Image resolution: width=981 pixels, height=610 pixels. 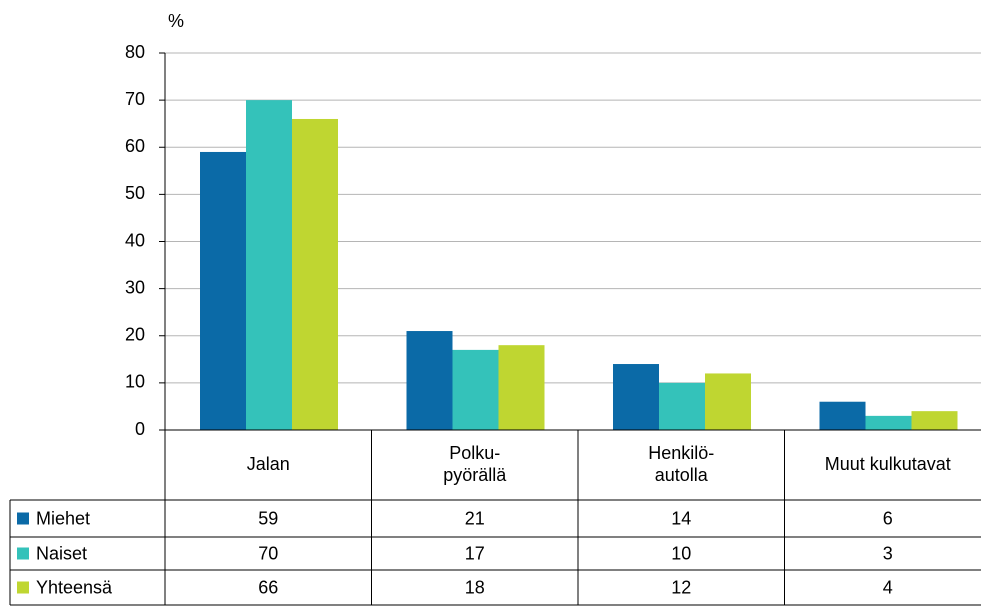 What do you see at coordinates (681, 464) in the screenshot?
I see `category-label: Henkilö-autolla` at bounding box center [681, 464].